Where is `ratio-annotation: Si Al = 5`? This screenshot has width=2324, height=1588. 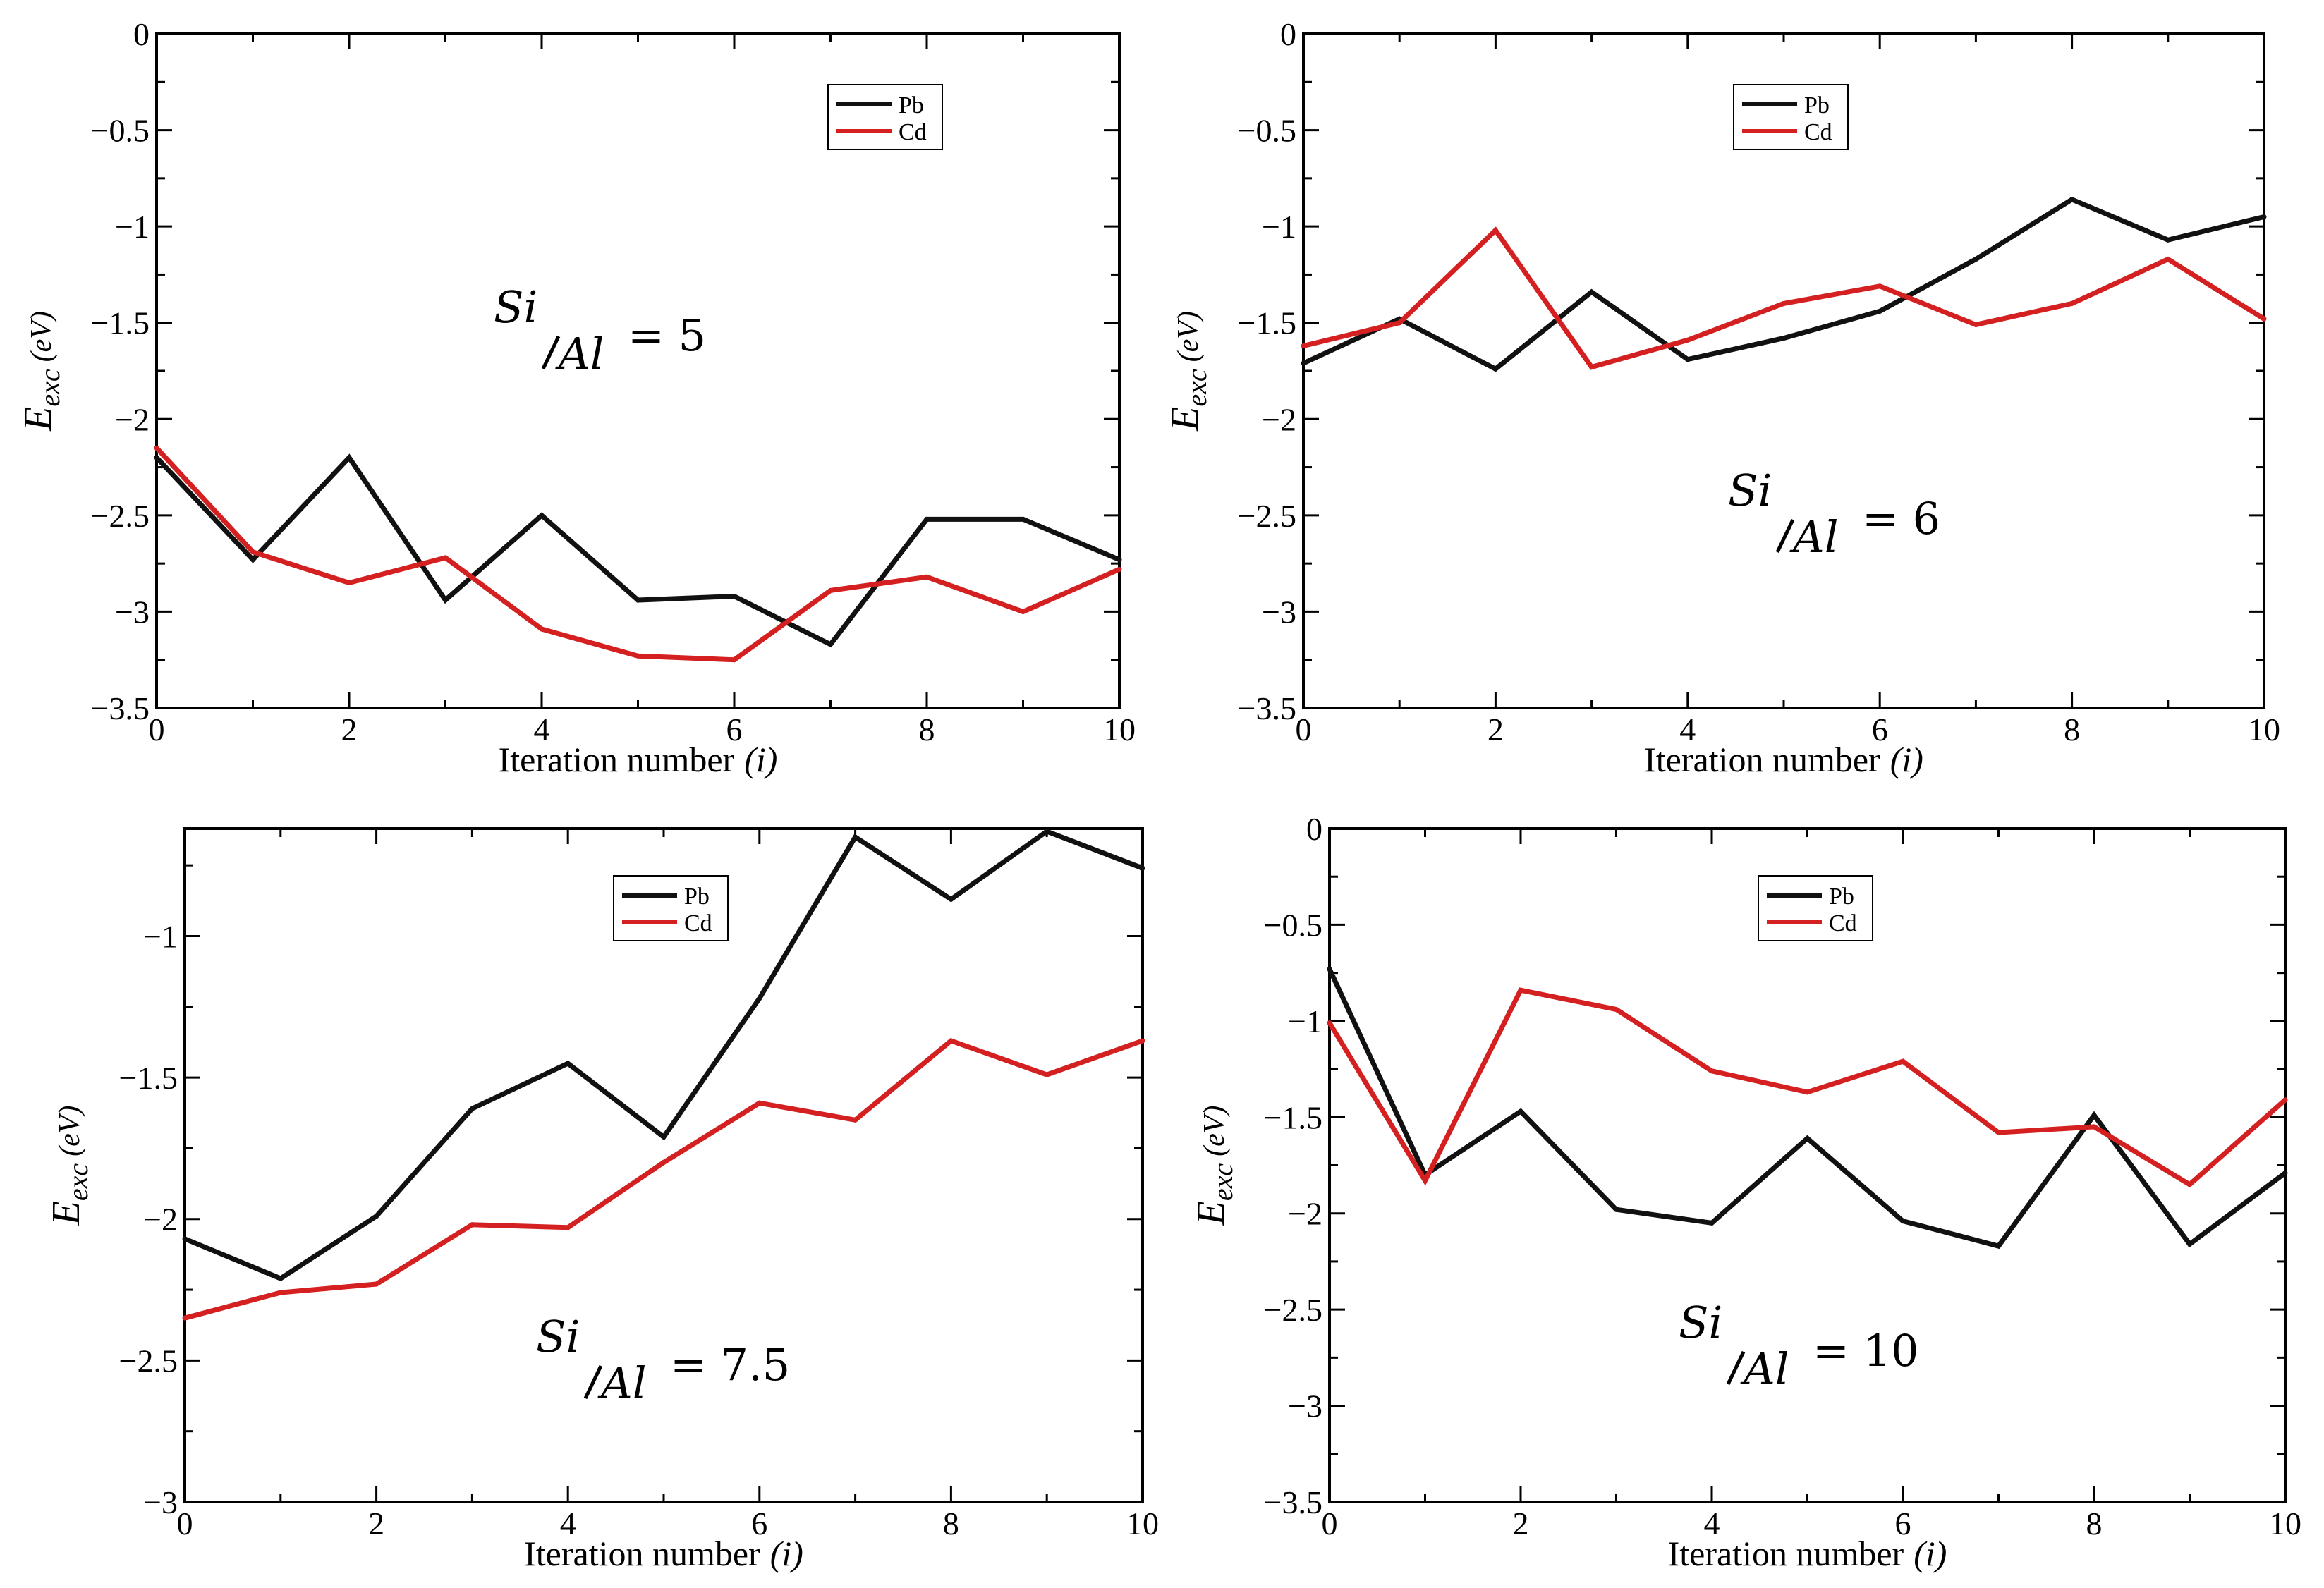 ratio-annotation: Si Al = 5 is located at coordinates (600, 330).